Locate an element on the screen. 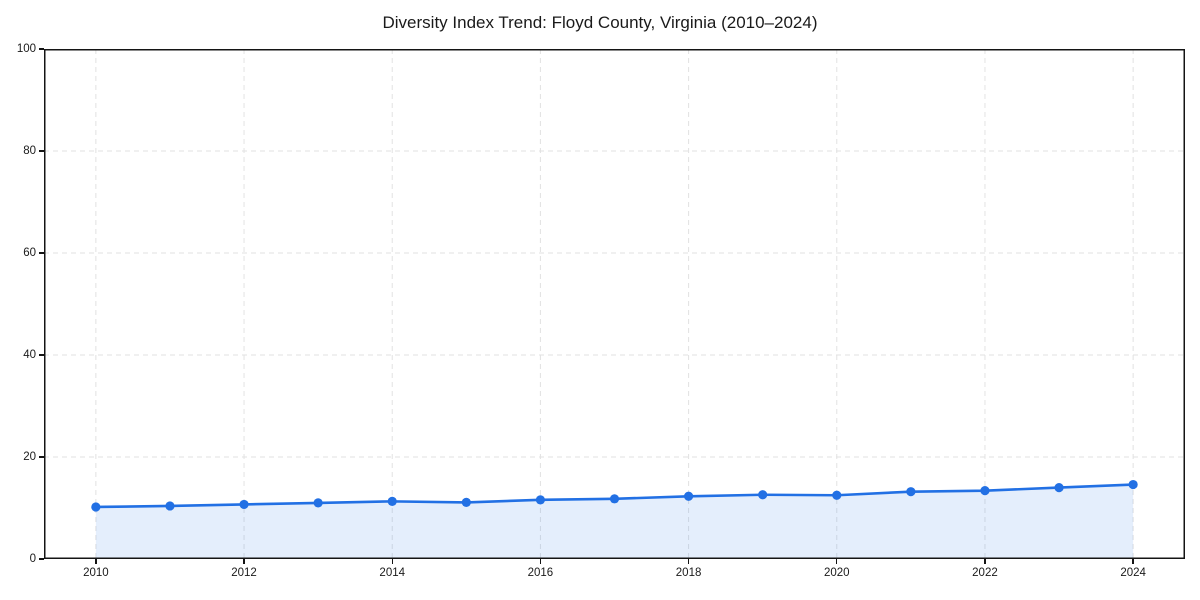  x-axis-tick-label: 2010 is located at coordinates (96, 573).